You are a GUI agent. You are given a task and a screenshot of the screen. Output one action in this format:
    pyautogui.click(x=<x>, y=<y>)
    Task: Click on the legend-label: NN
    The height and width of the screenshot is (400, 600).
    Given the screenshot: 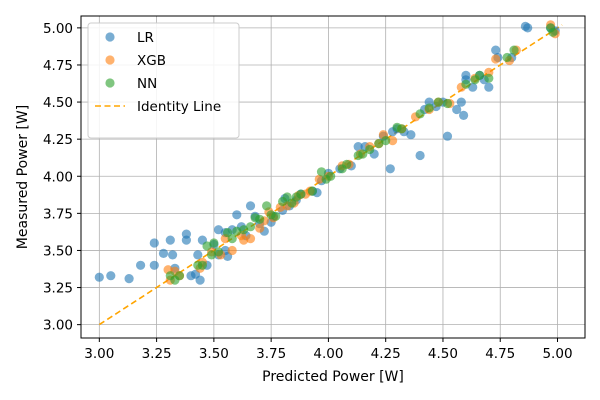 What is the action you would take?
    pyautogui.click(x=147, y=84)
    